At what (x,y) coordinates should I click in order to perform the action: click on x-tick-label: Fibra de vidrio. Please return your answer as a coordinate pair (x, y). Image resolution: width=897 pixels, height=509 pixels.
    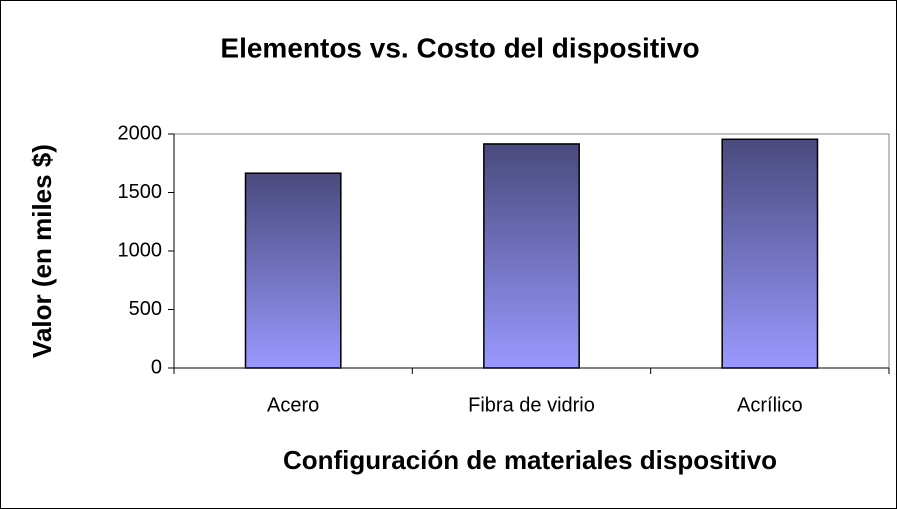
    Looking at the image, I should click on (531, 405).